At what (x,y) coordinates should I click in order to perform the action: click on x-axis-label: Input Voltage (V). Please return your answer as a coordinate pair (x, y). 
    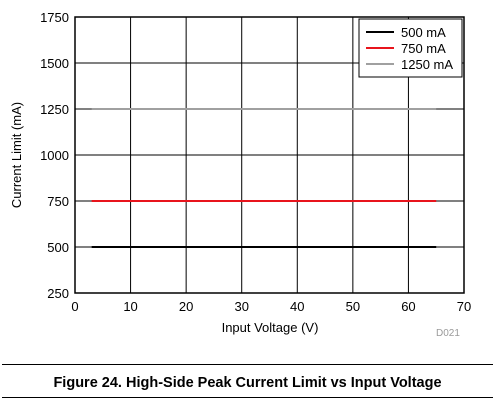
    Looking at the image, I should click on (270, 327).